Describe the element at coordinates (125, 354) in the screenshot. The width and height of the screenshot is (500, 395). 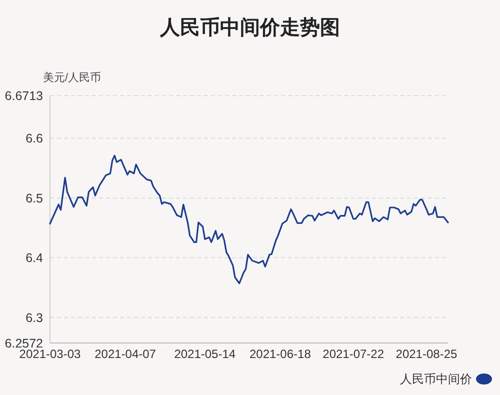
I see `x-tick-label: 2021-04-07` at that location.